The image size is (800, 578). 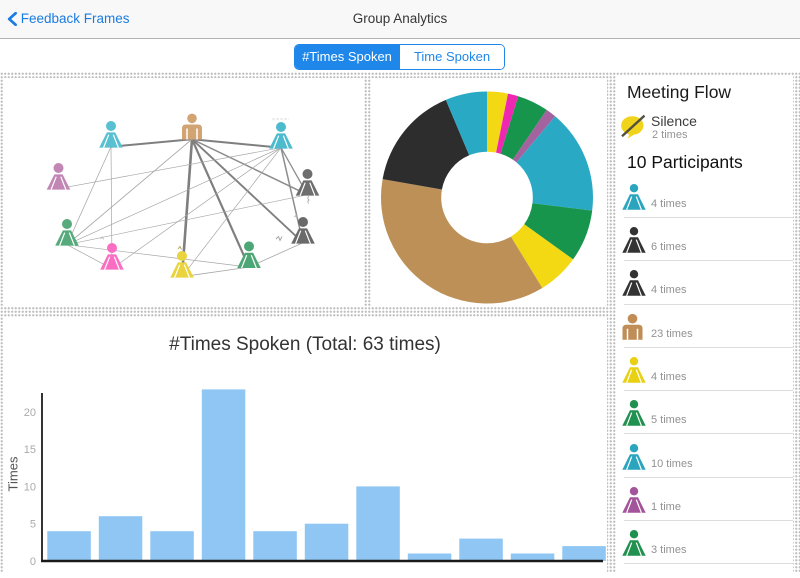 What do you see at coordinates (30, 487) in the screenshot?
I see `svg-text: 10` at bounding box center [30, 487].